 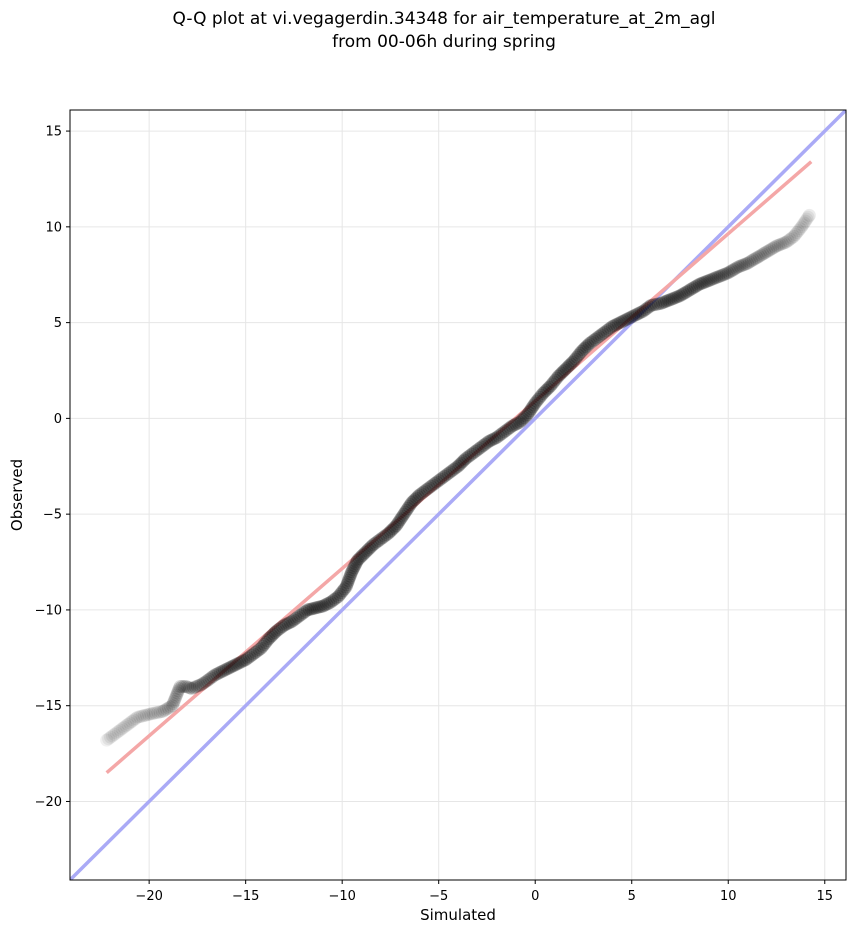 I want to click on x-tick-label: −15, so click(x=245, y=896).